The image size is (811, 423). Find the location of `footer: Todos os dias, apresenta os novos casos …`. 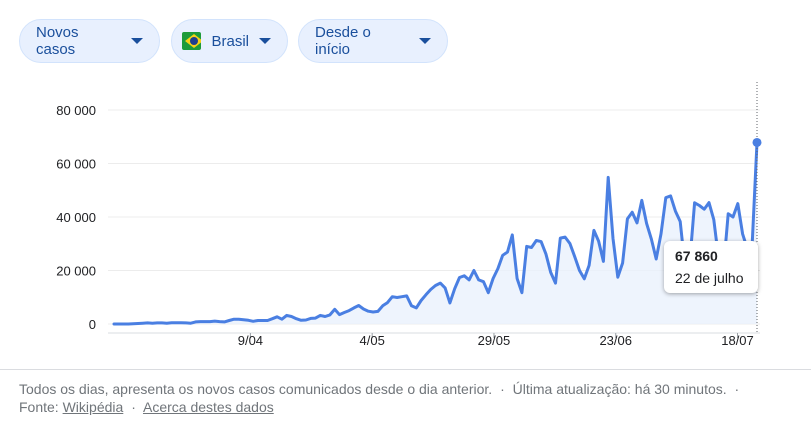

footer: Todos os dias, apresenta os novos casos … is located at coordinates (414, 398).